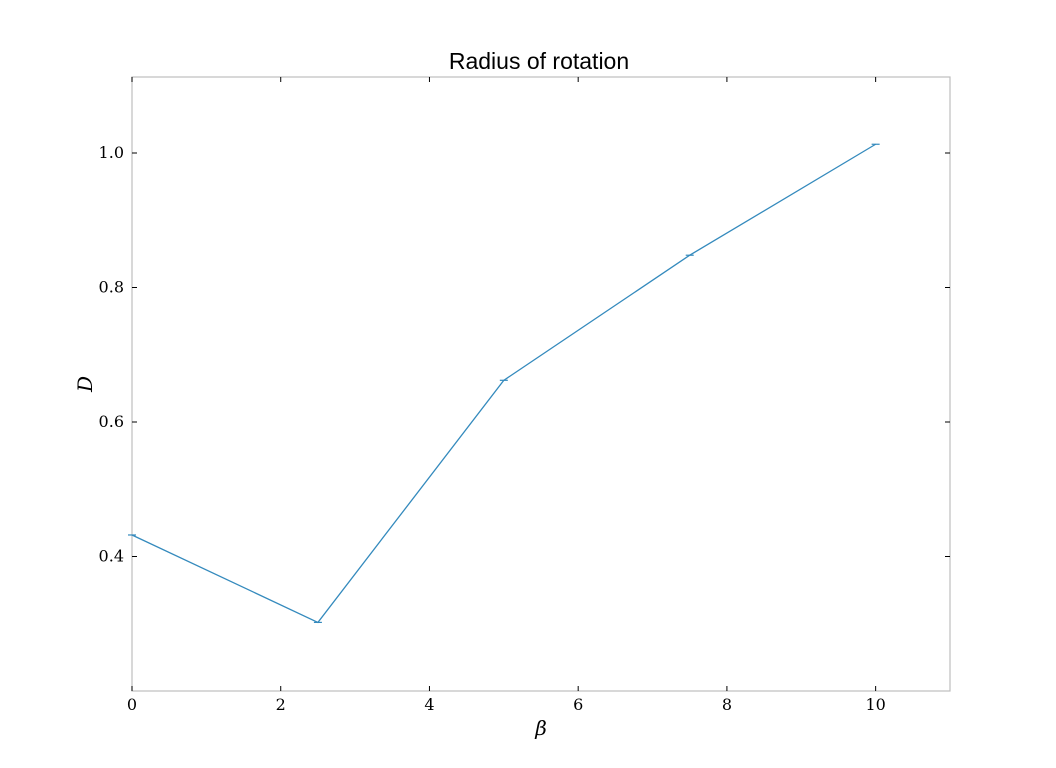  Describe the element at coordinates (429, 704) in the screenshot. I see `x-tick-label: 4` at that location.